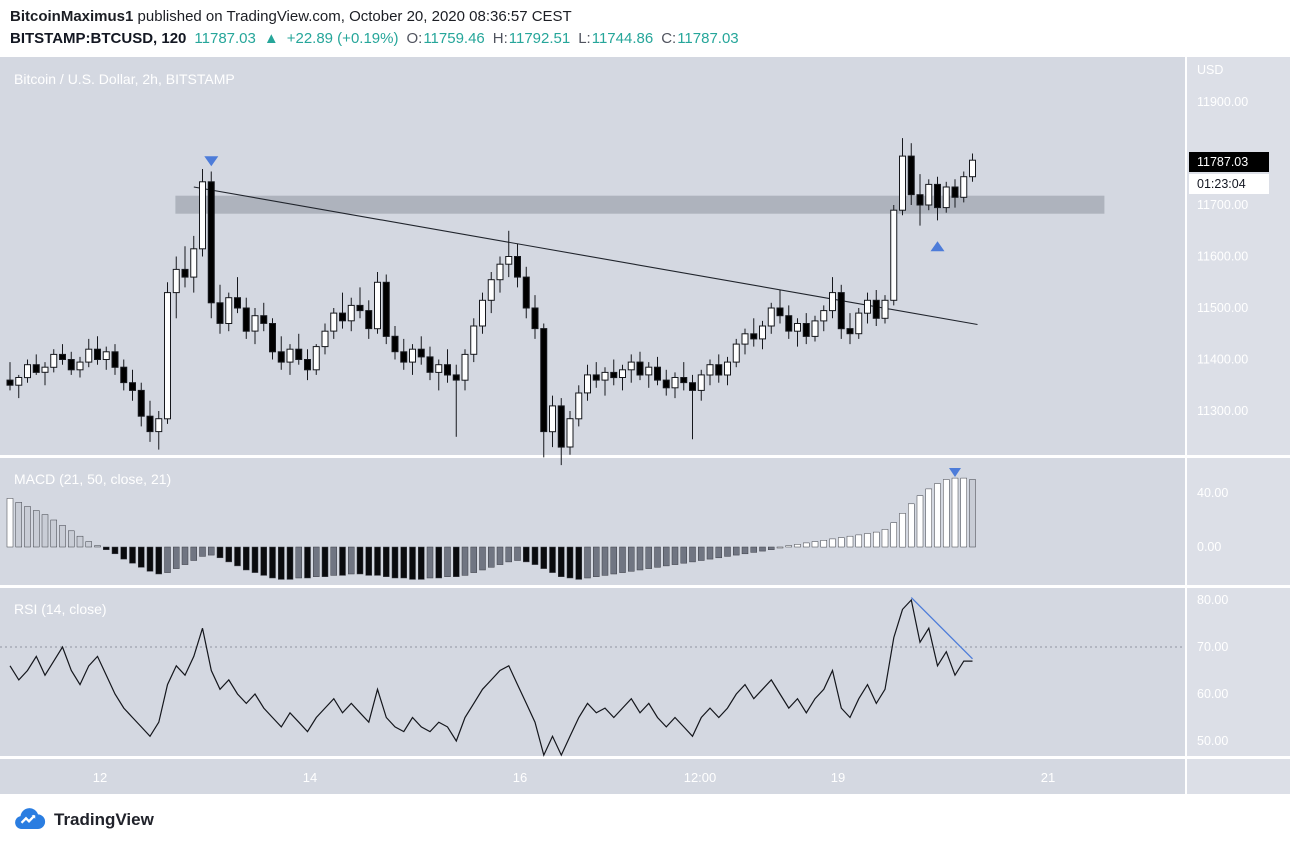  What do you see at coordinates (1222, 257) in the screenshot?
I see `price-tick: 11600.00` at bounding box center [1222, 257].